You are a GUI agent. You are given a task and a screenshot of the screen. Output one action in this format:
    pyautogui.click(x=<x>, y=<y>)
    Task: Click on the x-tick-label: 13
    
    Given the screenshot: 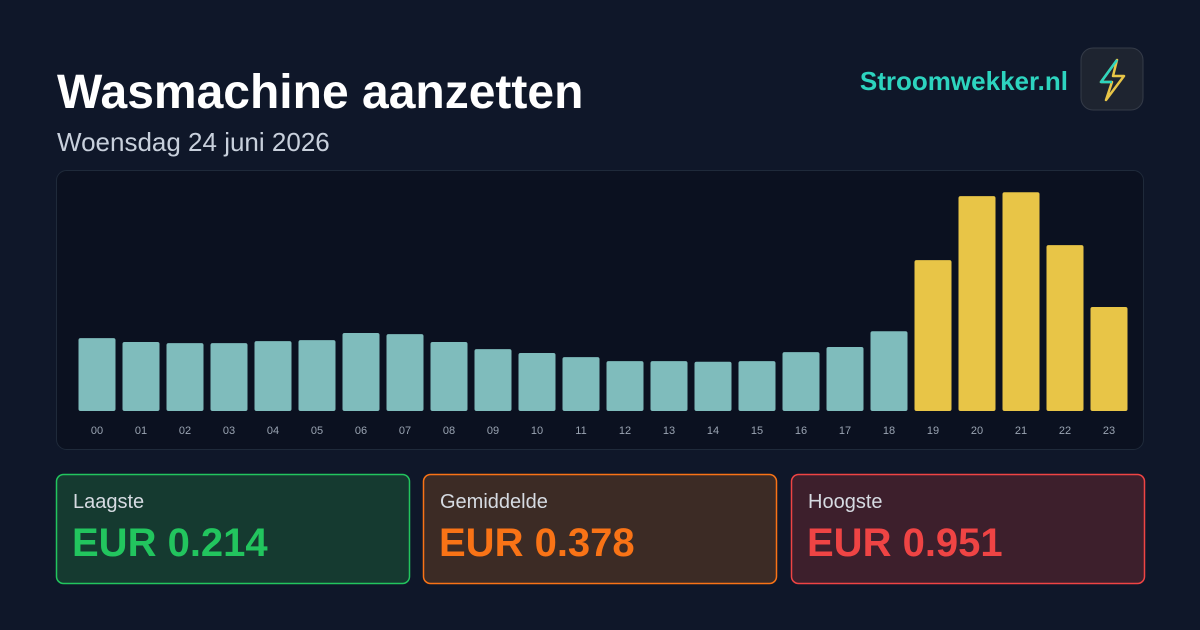 What is the action you would take?
    pyautogui.click(x=669, y=431)
    